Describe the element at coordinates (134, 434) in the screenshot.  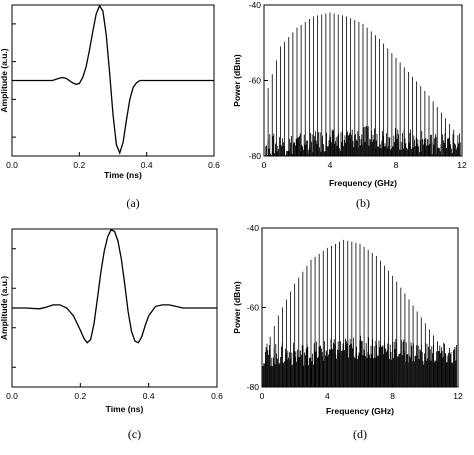
I see `panel-label: (c)` at that location.